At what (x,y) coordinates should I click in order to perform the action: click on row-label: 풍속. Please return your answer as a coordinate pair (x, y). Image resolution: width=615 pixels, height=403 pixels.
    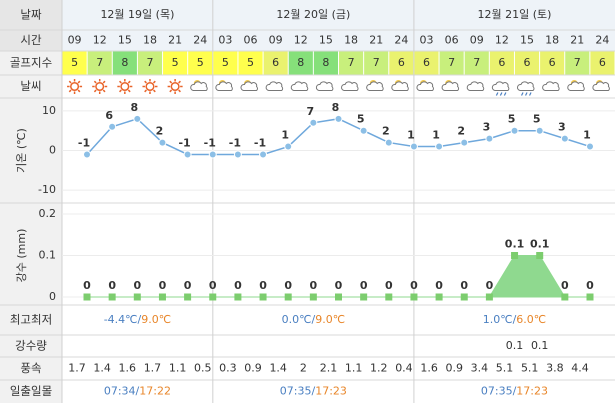
    Looking at the image, I should click on (30, 368).